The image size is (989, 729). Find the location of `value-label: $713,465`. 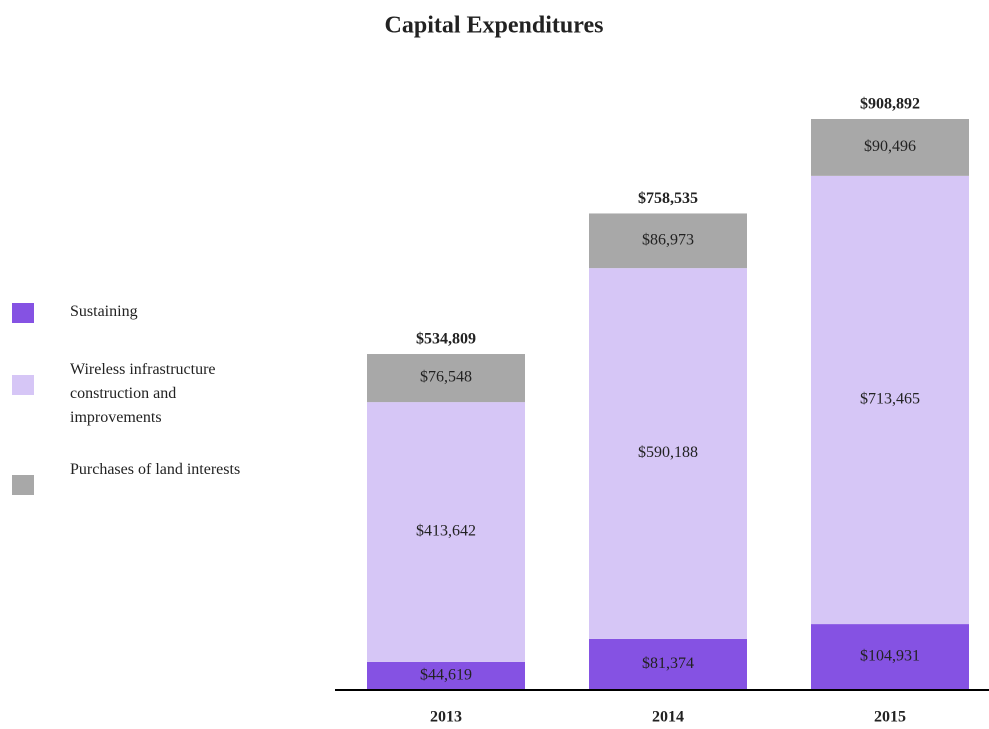

value-label: $713,465 is located at coordinates (890, 399).